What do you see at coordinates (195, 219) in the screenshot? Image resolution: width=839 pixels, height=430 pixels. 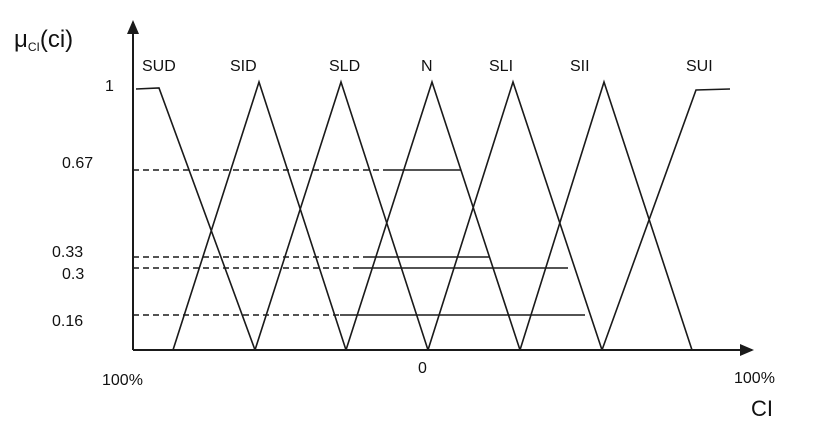 I see `membership-sud` at bounding box center [195, 219].